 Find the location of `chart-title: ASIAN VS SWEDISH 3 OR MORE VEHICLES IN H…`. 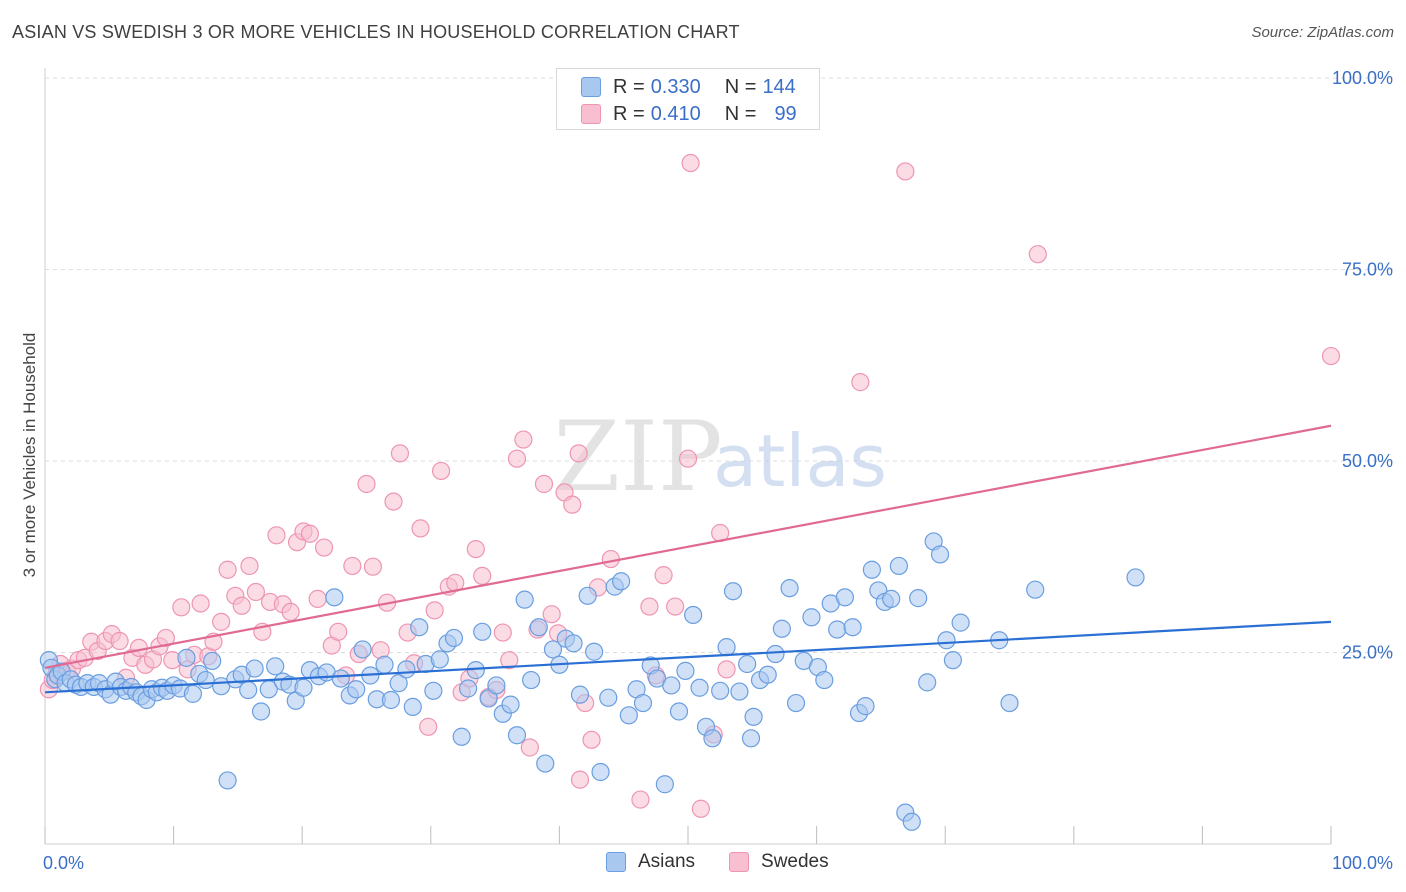

chart-title: ASIAN VS SWEDISH 3 OR MORE VEHICLES IN H… is located at coordinates (376, 32).